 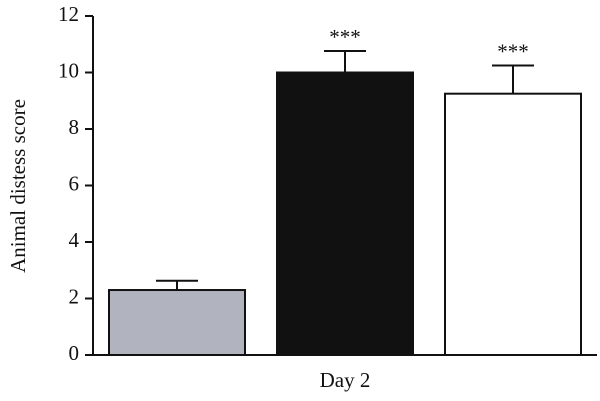 What do you see at coordinates (345, 380) in the screenshot?
I see `x-axis-label: Day 2` at bounding box center [345, 380].